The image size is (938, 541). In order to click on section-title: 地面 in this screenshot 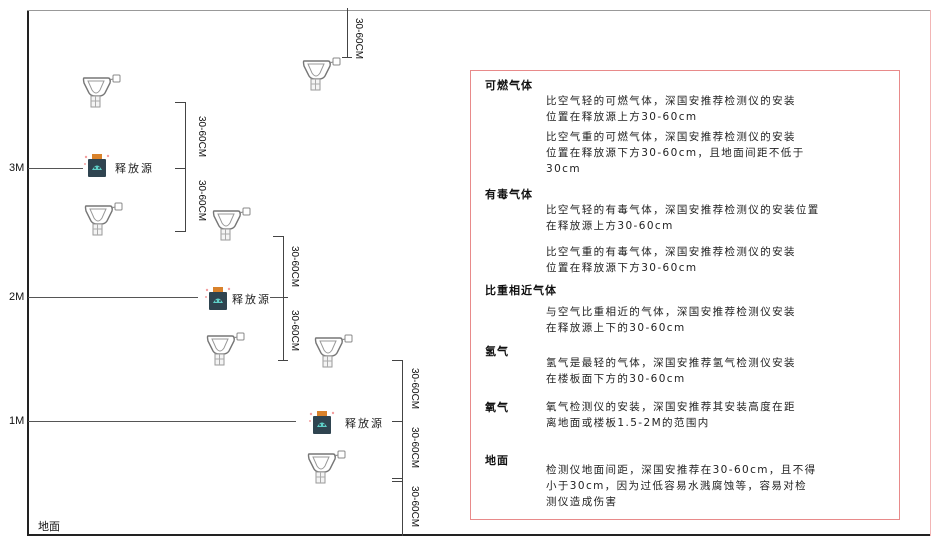, I will do `click(497, 460)`.